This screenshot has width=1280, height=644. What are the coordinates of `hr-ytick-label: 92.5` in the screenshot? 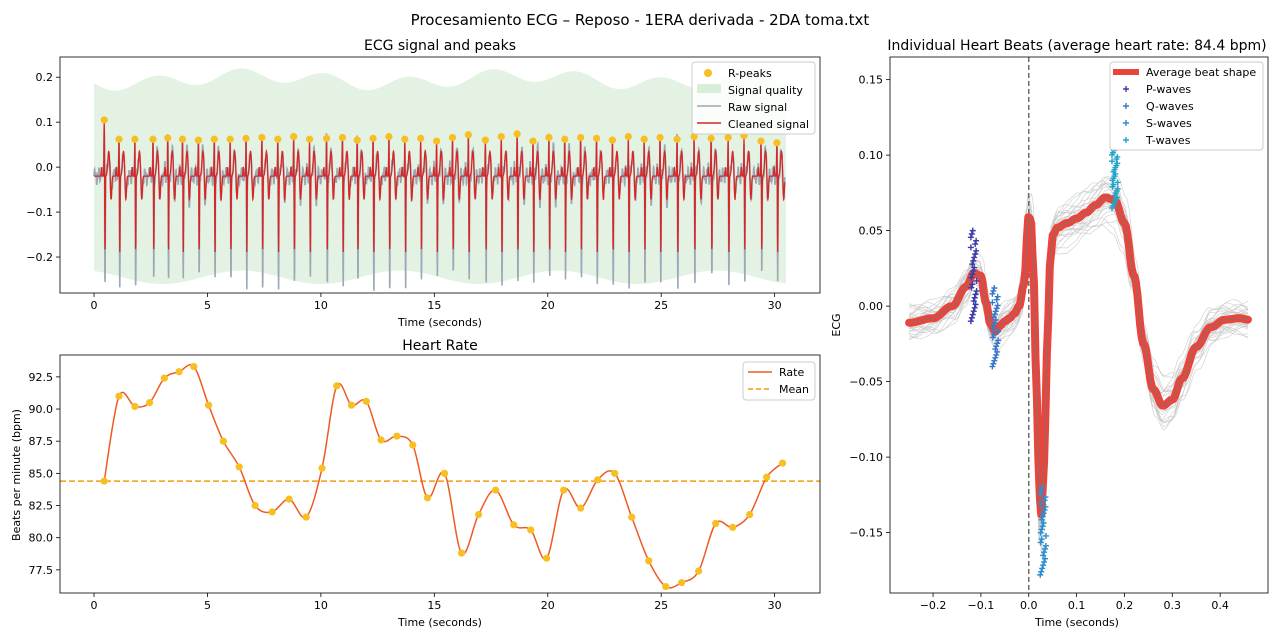 It's located at (41, 377).